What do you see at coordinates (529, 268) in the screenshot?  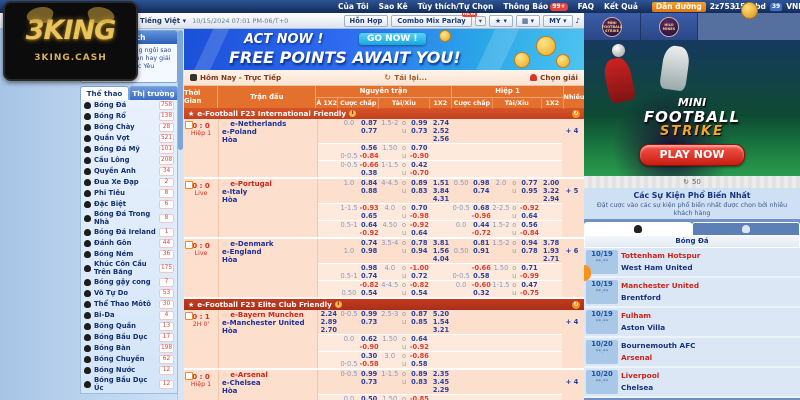 I see `odds-value: 0.71` at bounding box center [529, 268].